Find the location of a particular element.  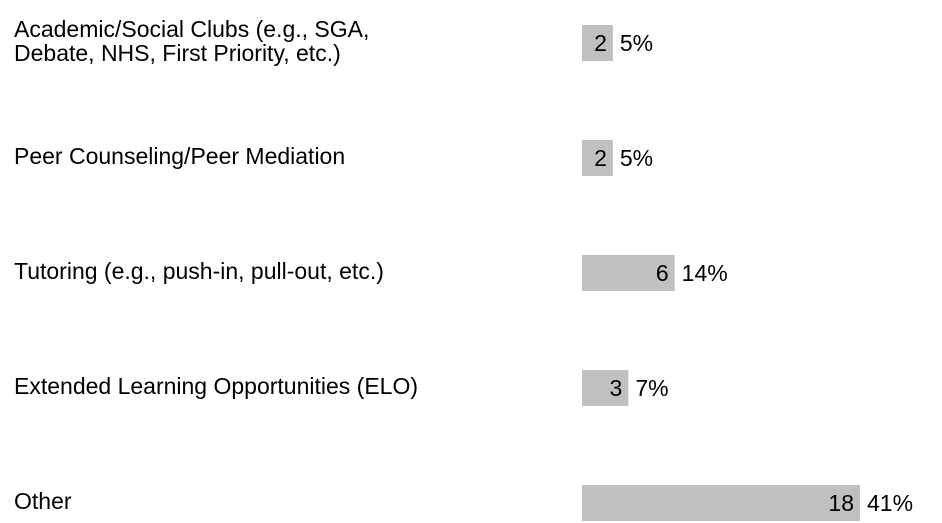

count-label: 18 is located at coordinates (841, 503).